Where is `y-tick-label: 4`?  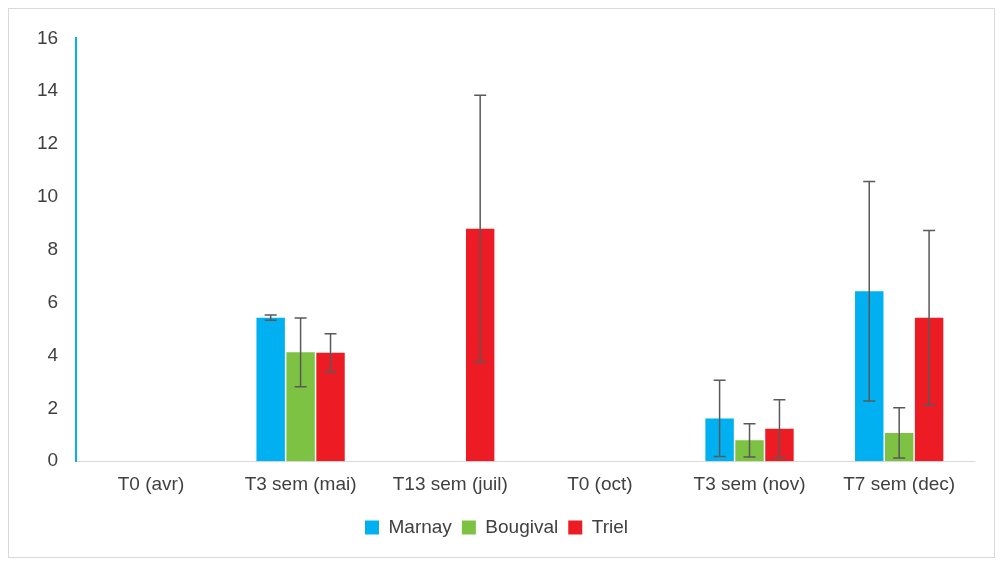 y-tick-label: 4 is located at coordinates (53, 354).